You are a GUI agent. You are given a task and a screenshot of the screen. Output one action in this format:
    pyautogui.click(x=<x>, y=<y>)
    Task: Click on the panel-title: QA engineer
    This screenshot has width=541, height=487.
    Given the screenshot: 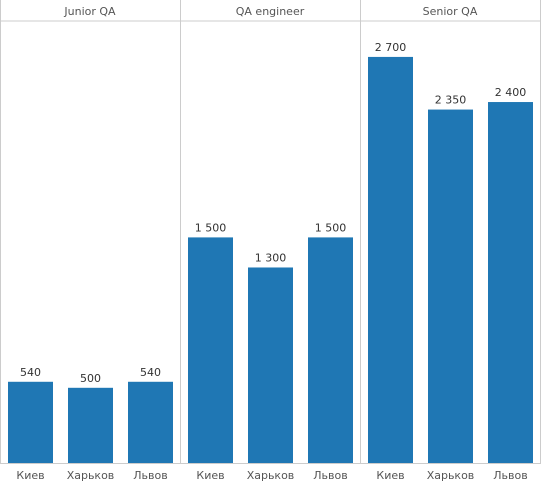 What is the action you would take?
    pyautogui.click(x=270, y=11)
    